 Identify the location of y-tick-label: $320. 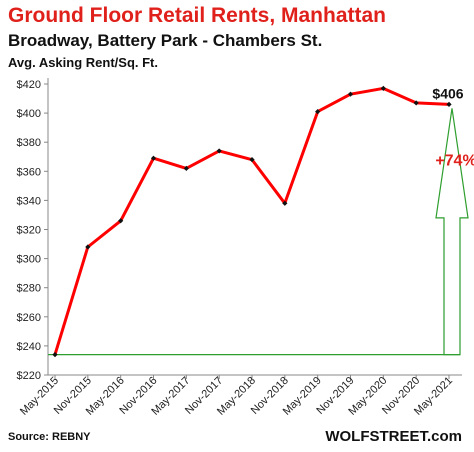
(29, 231).